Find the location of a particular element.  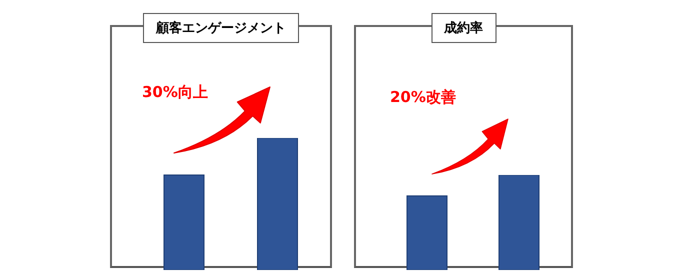

text: 20%改善 is located at coordinates (423, 97).